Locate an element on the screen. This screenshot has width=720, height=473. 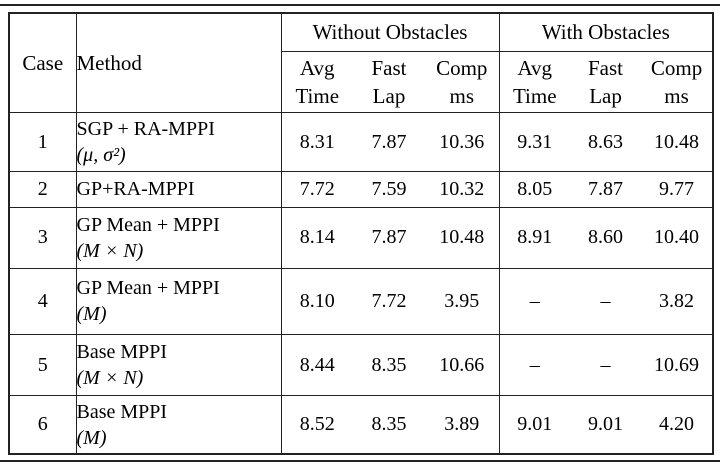
value-cell: 3.82 is located at coordinates (677, 301).